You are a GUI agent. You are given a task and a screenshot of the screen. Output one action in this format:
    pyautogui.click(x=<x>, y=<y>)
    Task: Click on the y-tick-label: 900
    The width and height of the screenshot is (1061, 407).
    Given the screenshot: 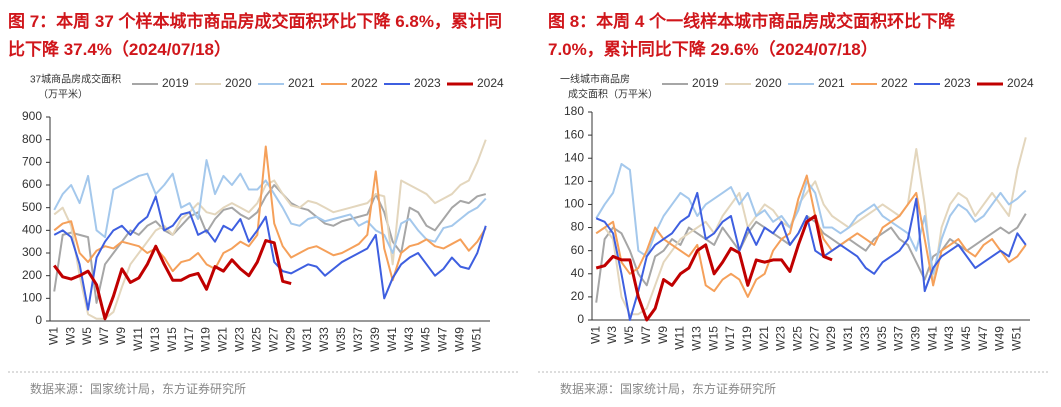 What is the action you would take?
    pyautogui.click(x=32, y=116)
    